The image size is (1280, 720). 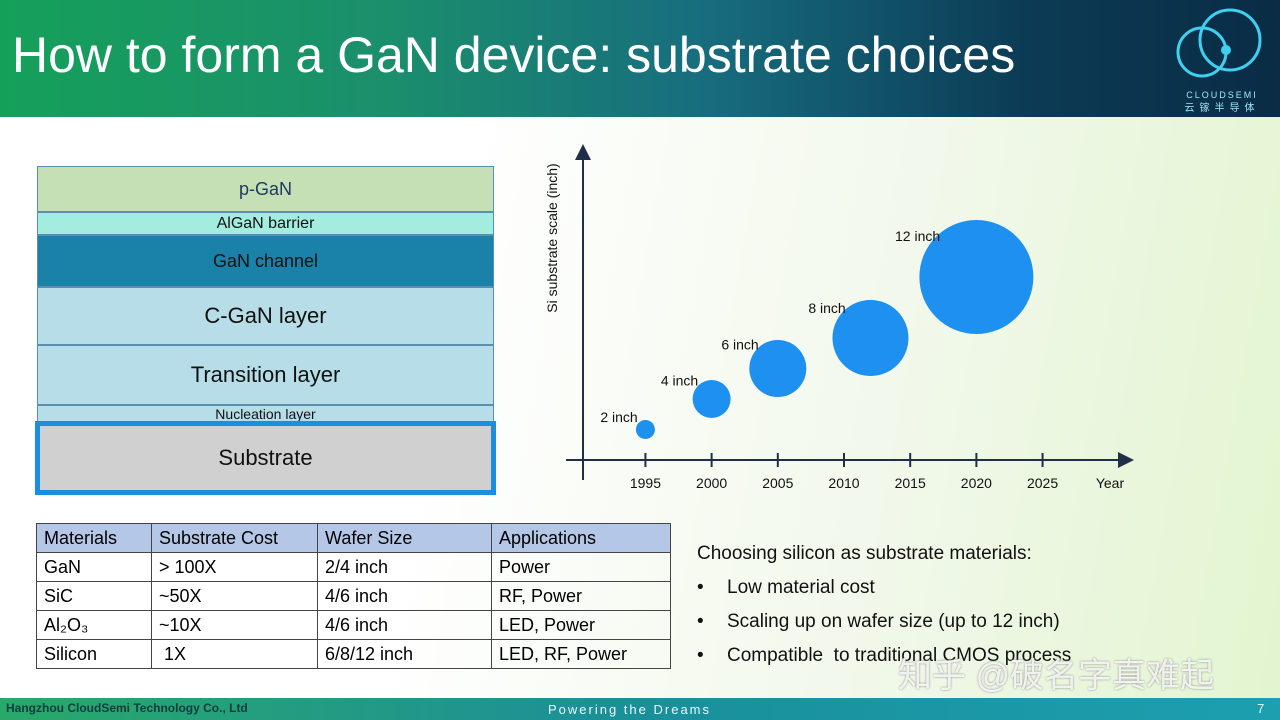 What do you see at coordinates (265, 375) in the screenshot?
I see `layer: Transition layer` at bounding box center [265, 375].